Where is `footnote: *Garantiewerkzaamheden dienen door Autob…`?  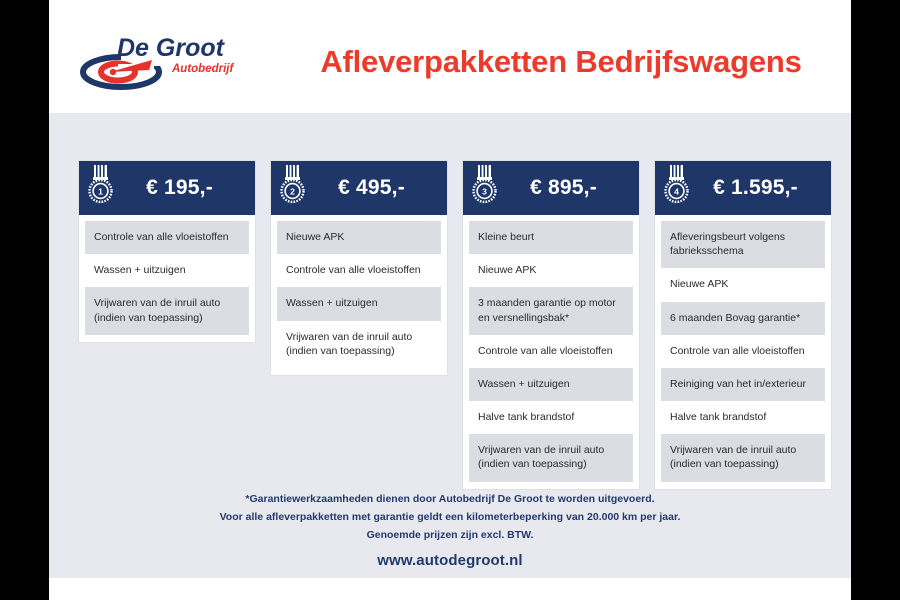 footnote: *Garantiewerkzaamheden dienen door Autob… is located at coordinates (450, 517).